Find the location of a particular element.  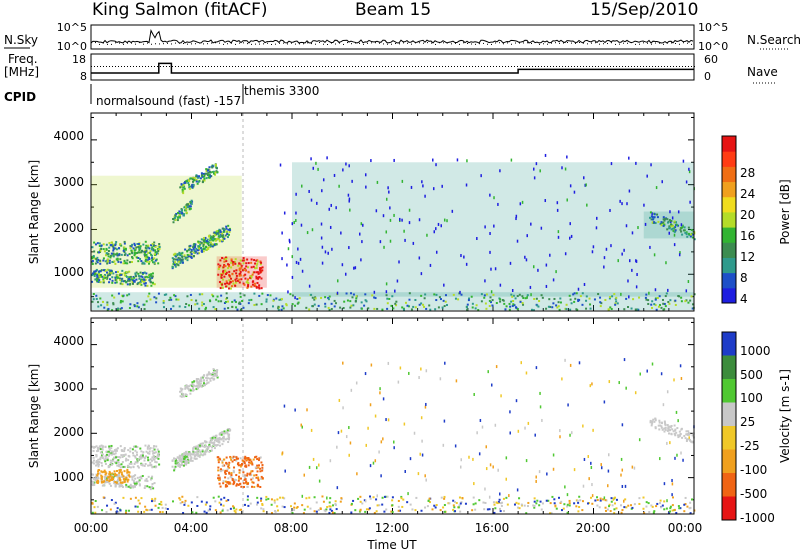

power-colorbar is located at coordinates (729, 219).